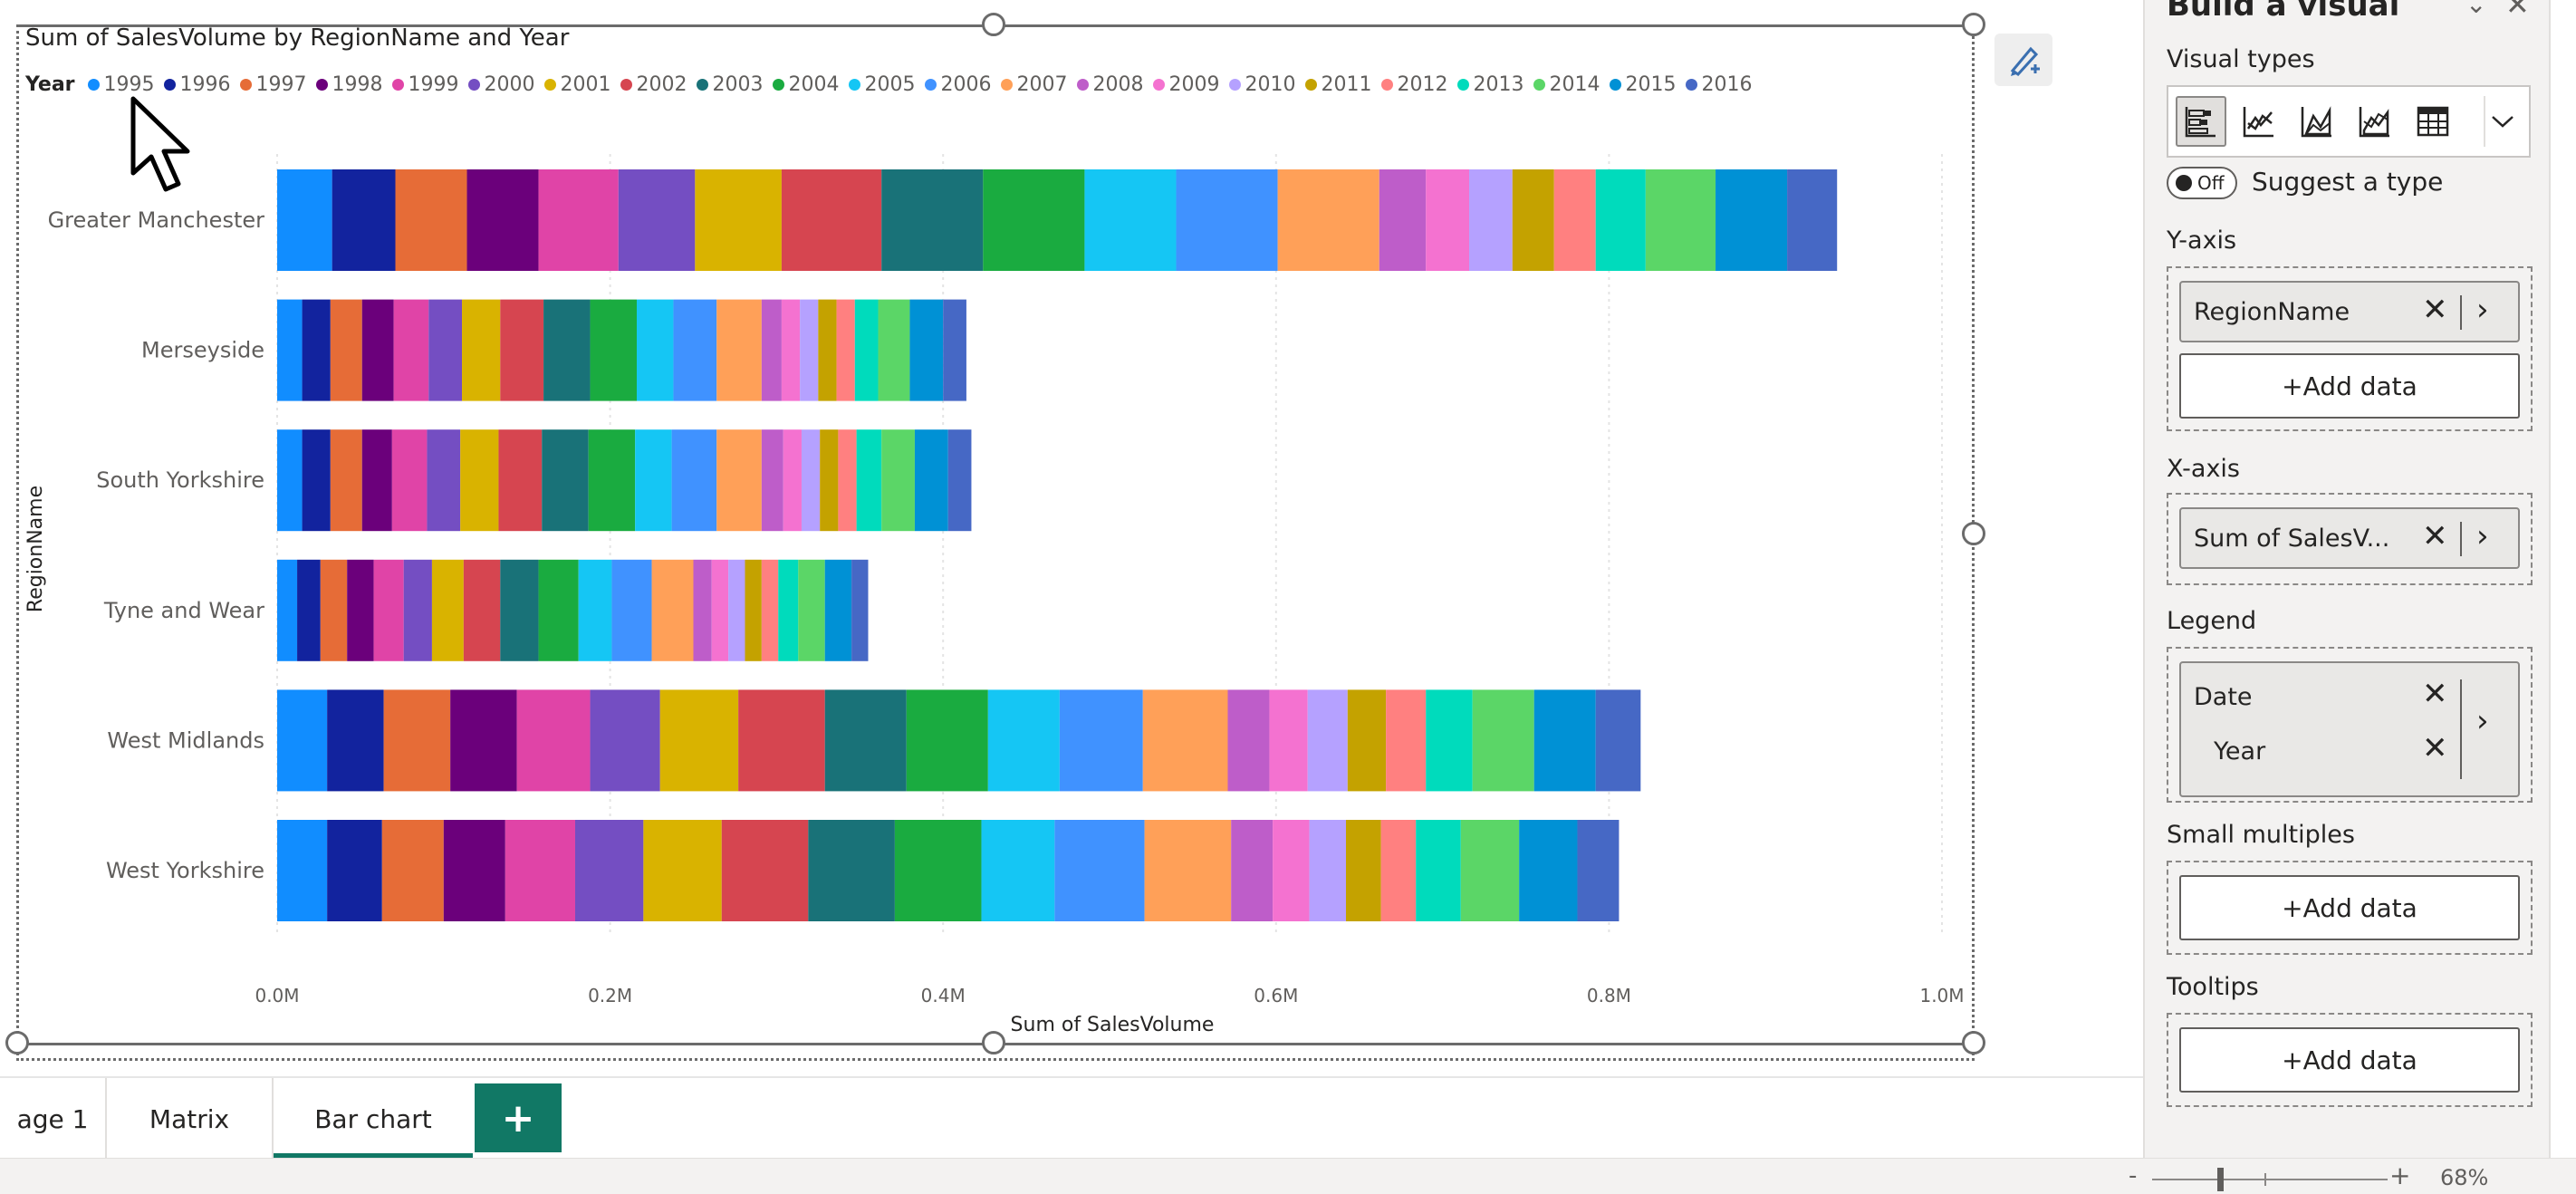  Describe the element at coordinates (1719, 84) in the screenshot. I see `legend-item: 2016` at that location.